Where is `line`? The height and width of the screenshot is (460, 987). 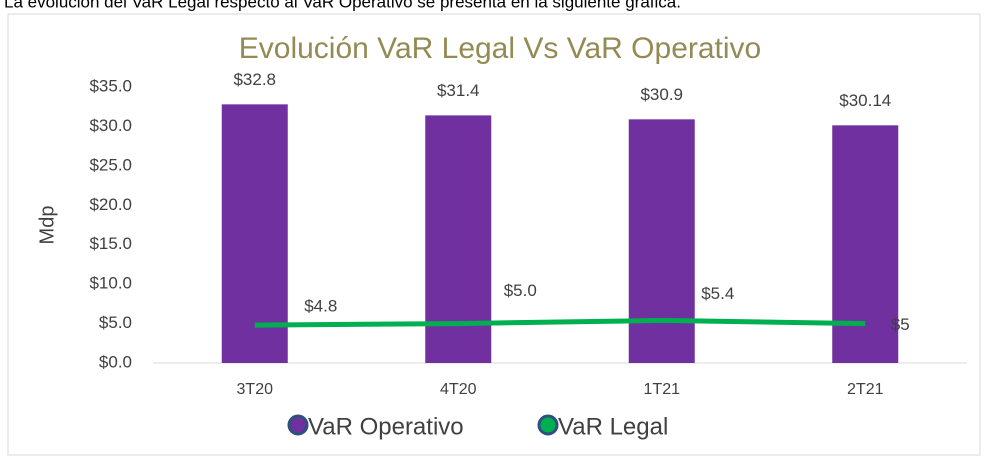
line is located at coordinates (560, 322).